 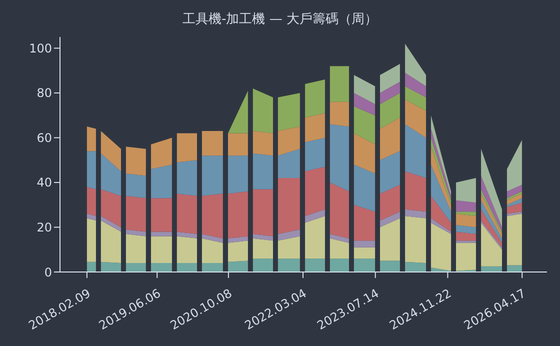 What do you see at coordinates (44, 183) in the screenshot?
I see `y-tick-label: 40` at bounding box center [44, 183].